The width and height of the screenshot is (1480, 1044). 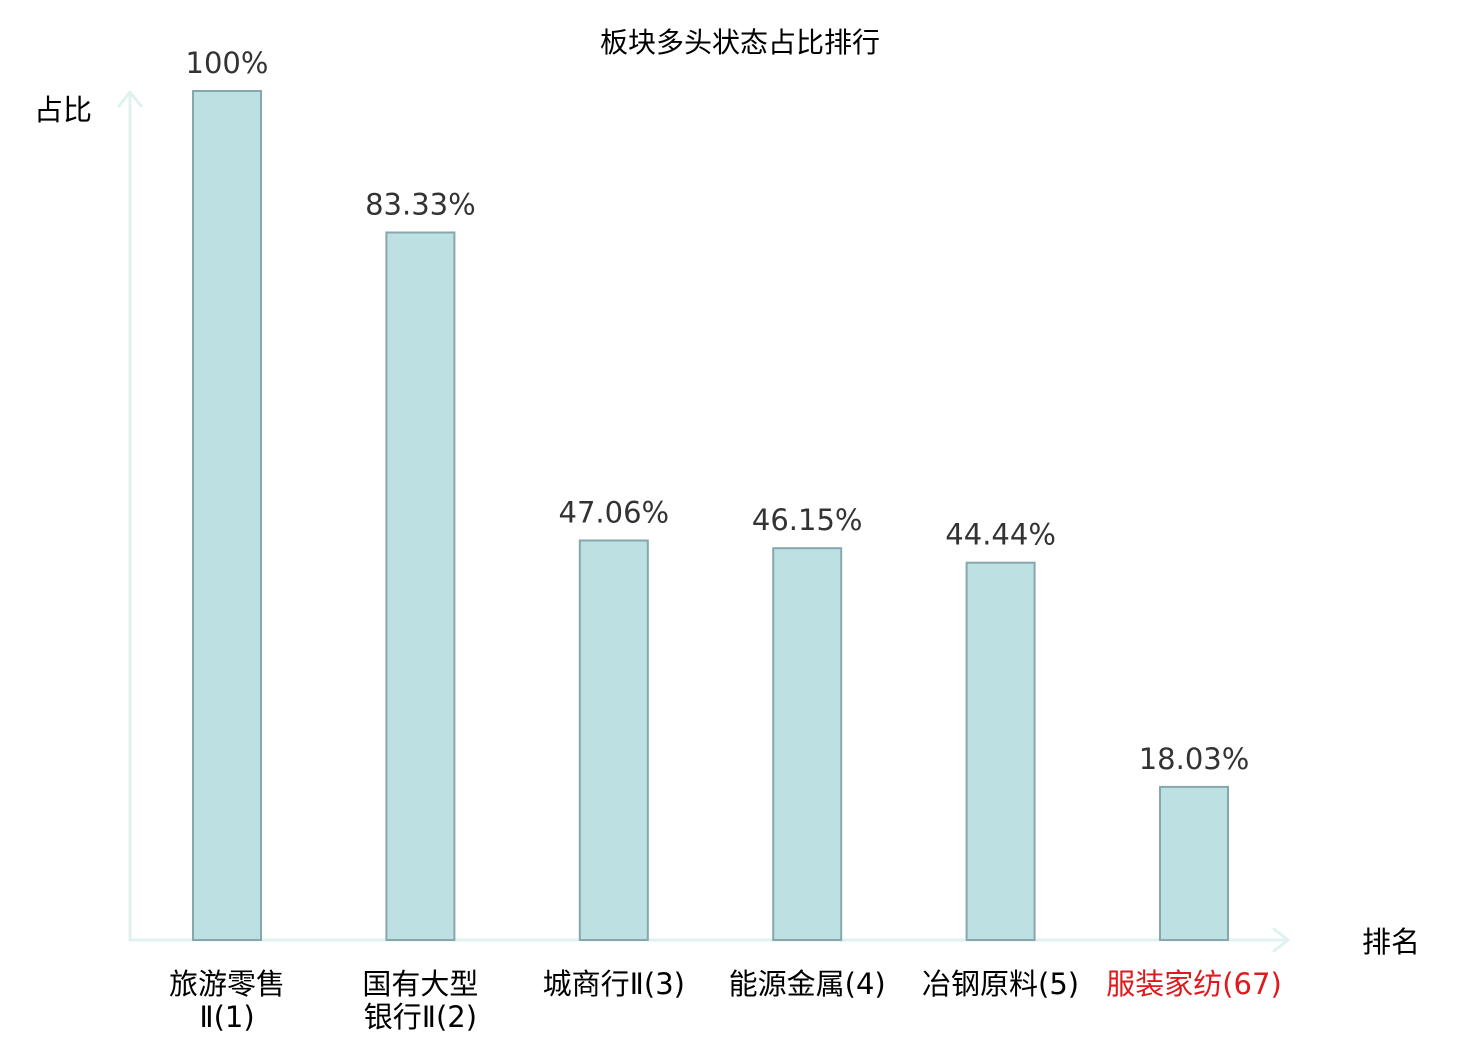 I want to click on value-label: 46.15%, so click(x=807, y=520).